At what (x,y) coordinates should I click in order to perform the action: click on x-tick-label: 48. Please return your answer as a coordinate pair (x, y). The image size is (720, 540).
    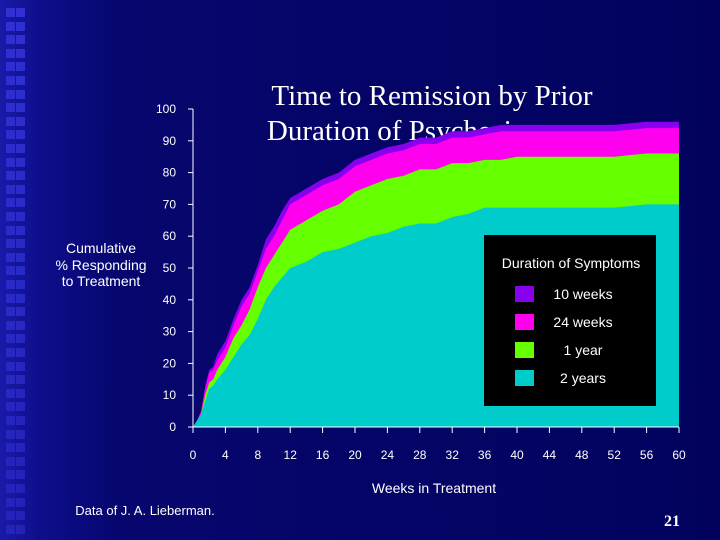
    Looking at the image, I should click on (582, 455).